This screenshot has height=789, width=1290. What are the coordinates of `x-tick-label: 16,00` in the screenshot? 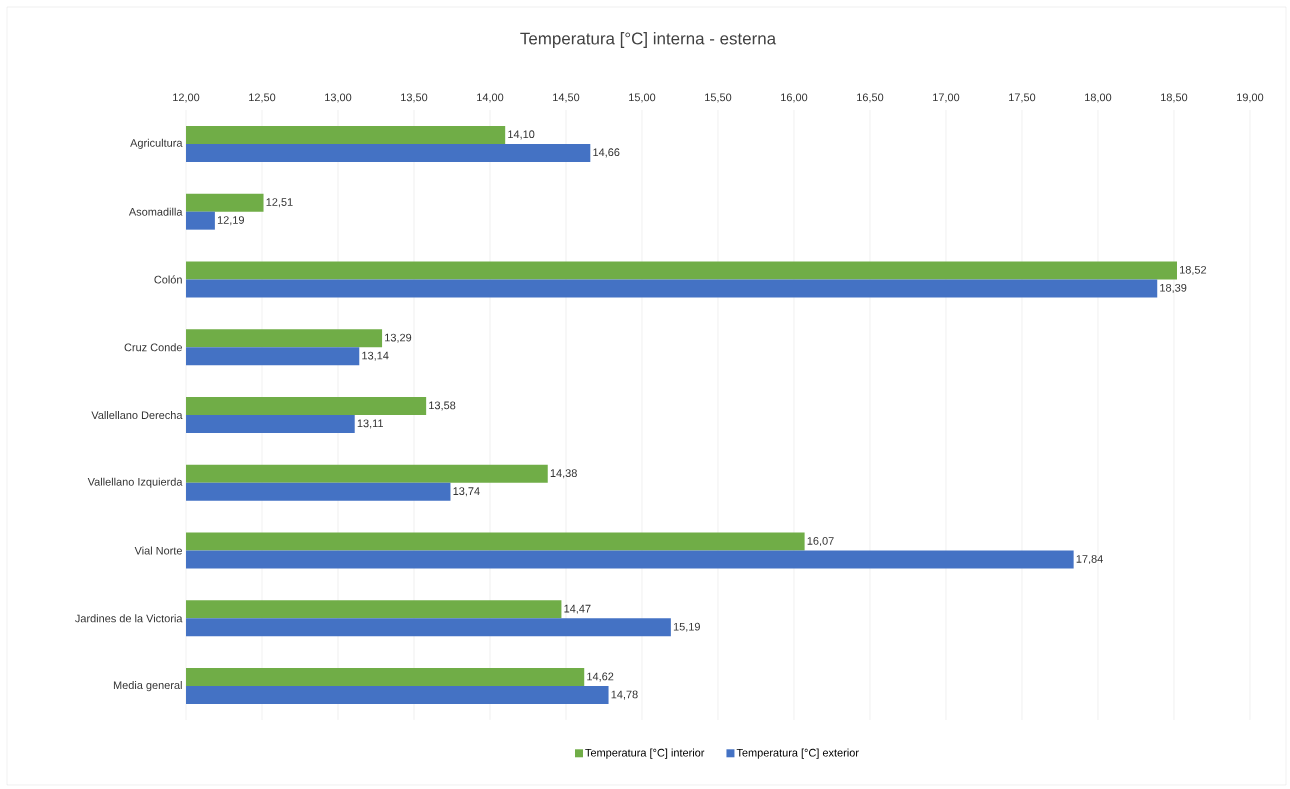 It's located at (794, 98).